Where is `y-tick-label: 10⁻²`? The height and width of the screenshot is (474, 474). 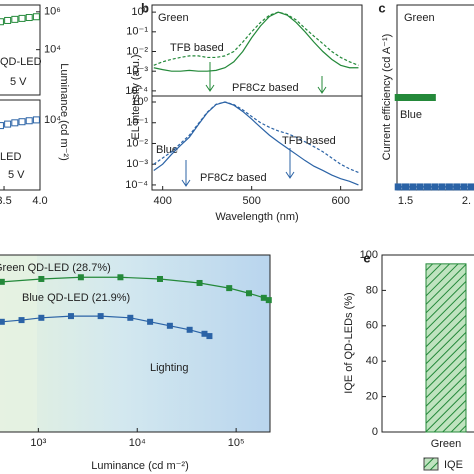
y-tick-label: 10⁻² is located at coordinates (137, 143).